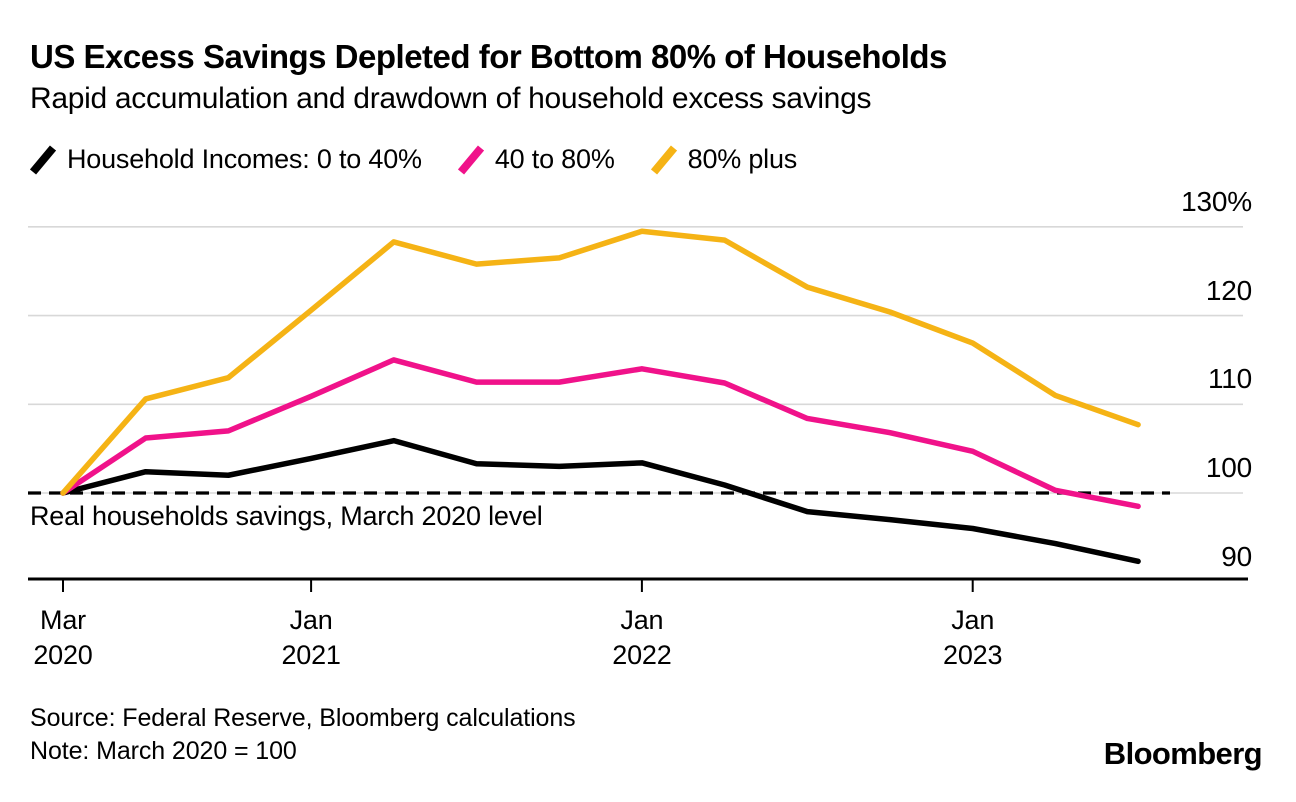 The width and height of the screenshot is (1296, 802). Describe the element at coordinates (1228, 290) in the screenshot. I see `y-axis-label: 120` at that location.